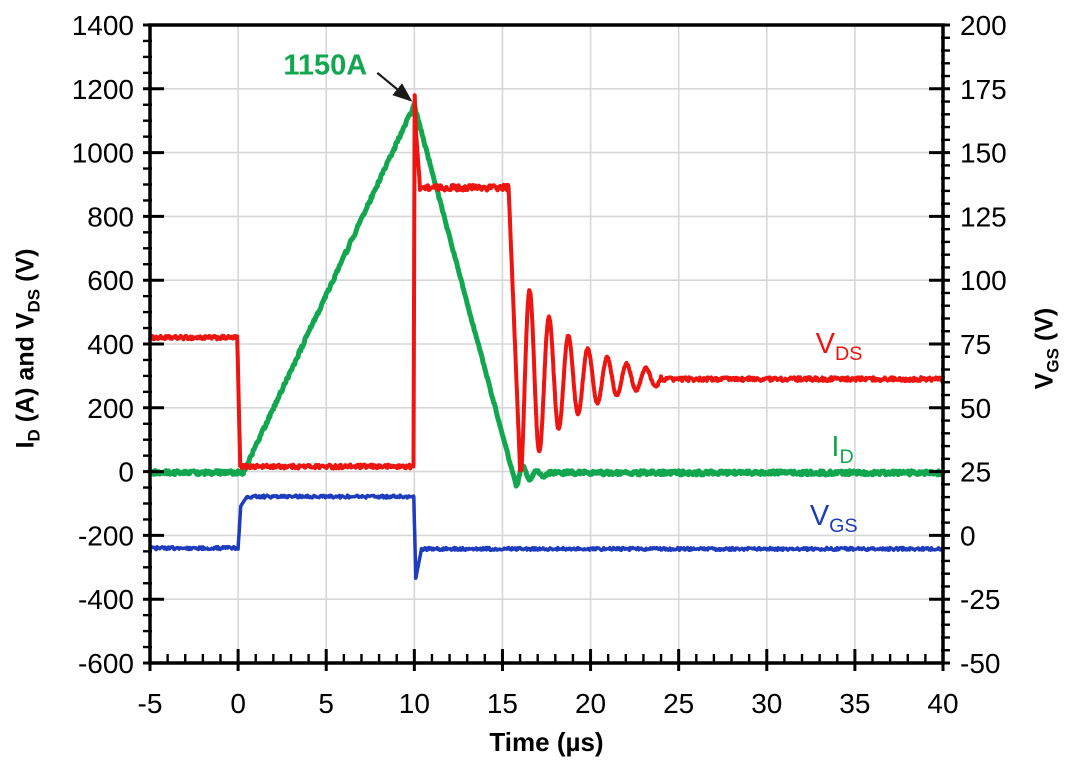  Describe the element at coordinates (103, 153) in the screenshot. I see `y-left-tick-label: 1000` at that location.